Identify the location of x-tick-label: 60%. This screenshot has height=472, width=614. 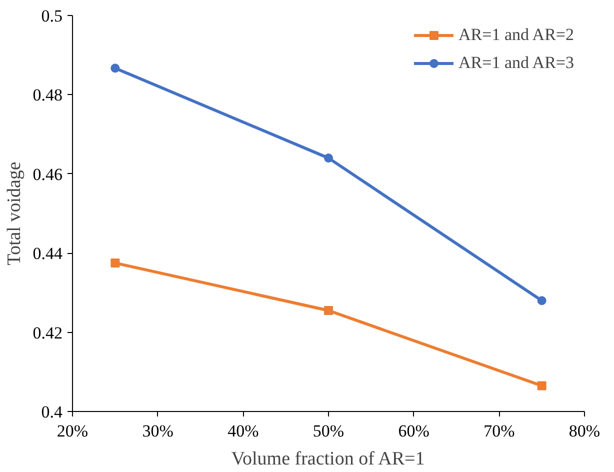
(414, 431).